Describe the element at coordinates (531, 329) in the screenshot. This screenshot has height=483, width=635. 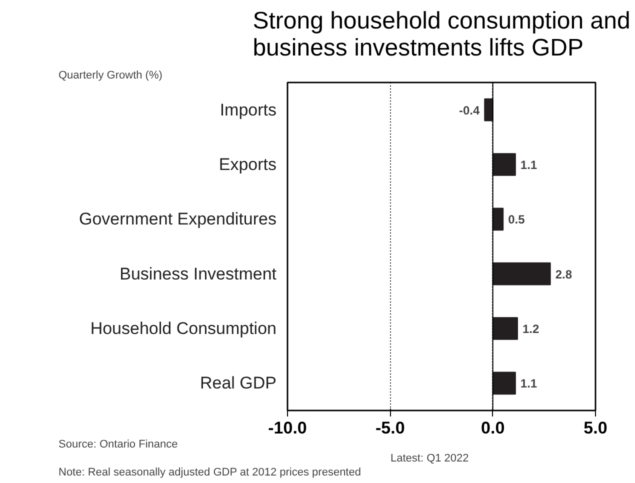
I see `data-label: 1.2` at that location.